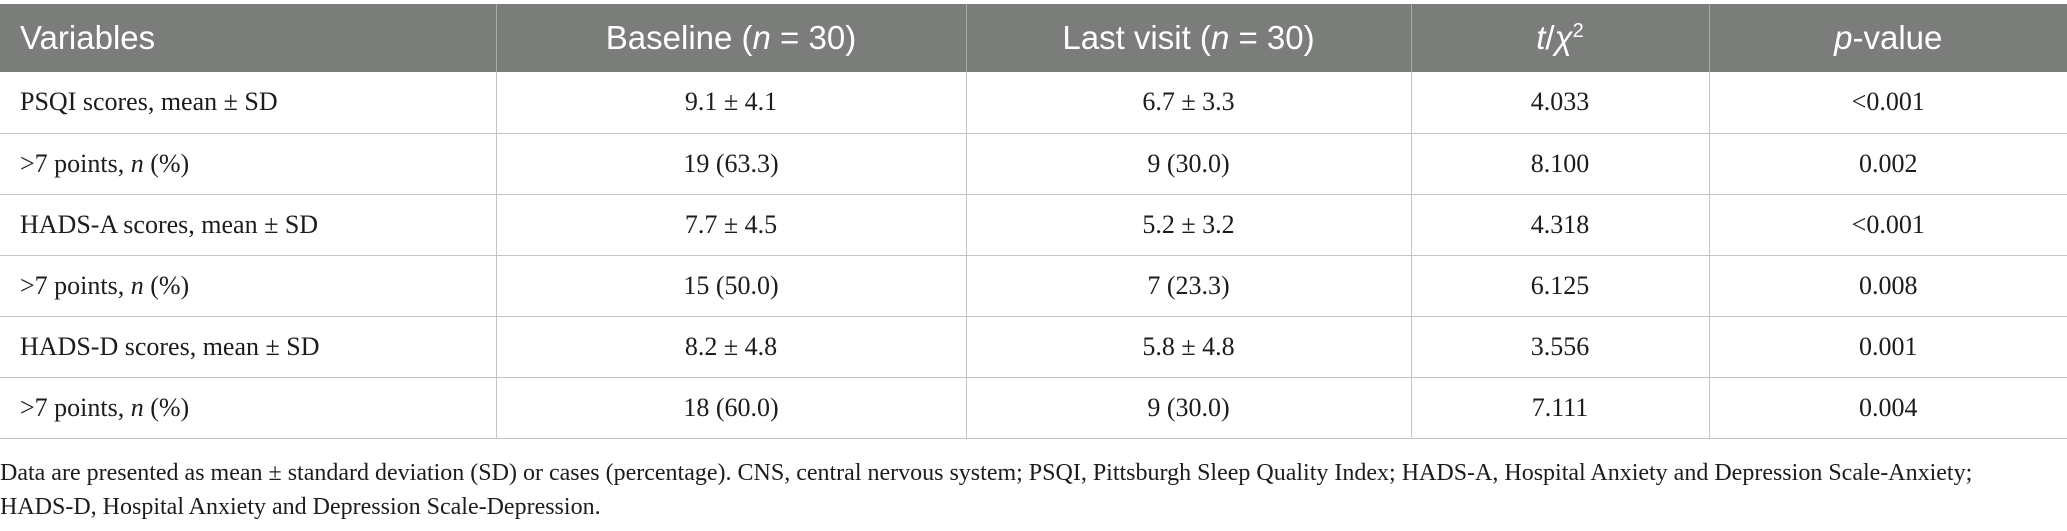 The width and height of the screenshot is (2067, 531). I want to click on cell-p-value: 0.008, so click(1887, 286).